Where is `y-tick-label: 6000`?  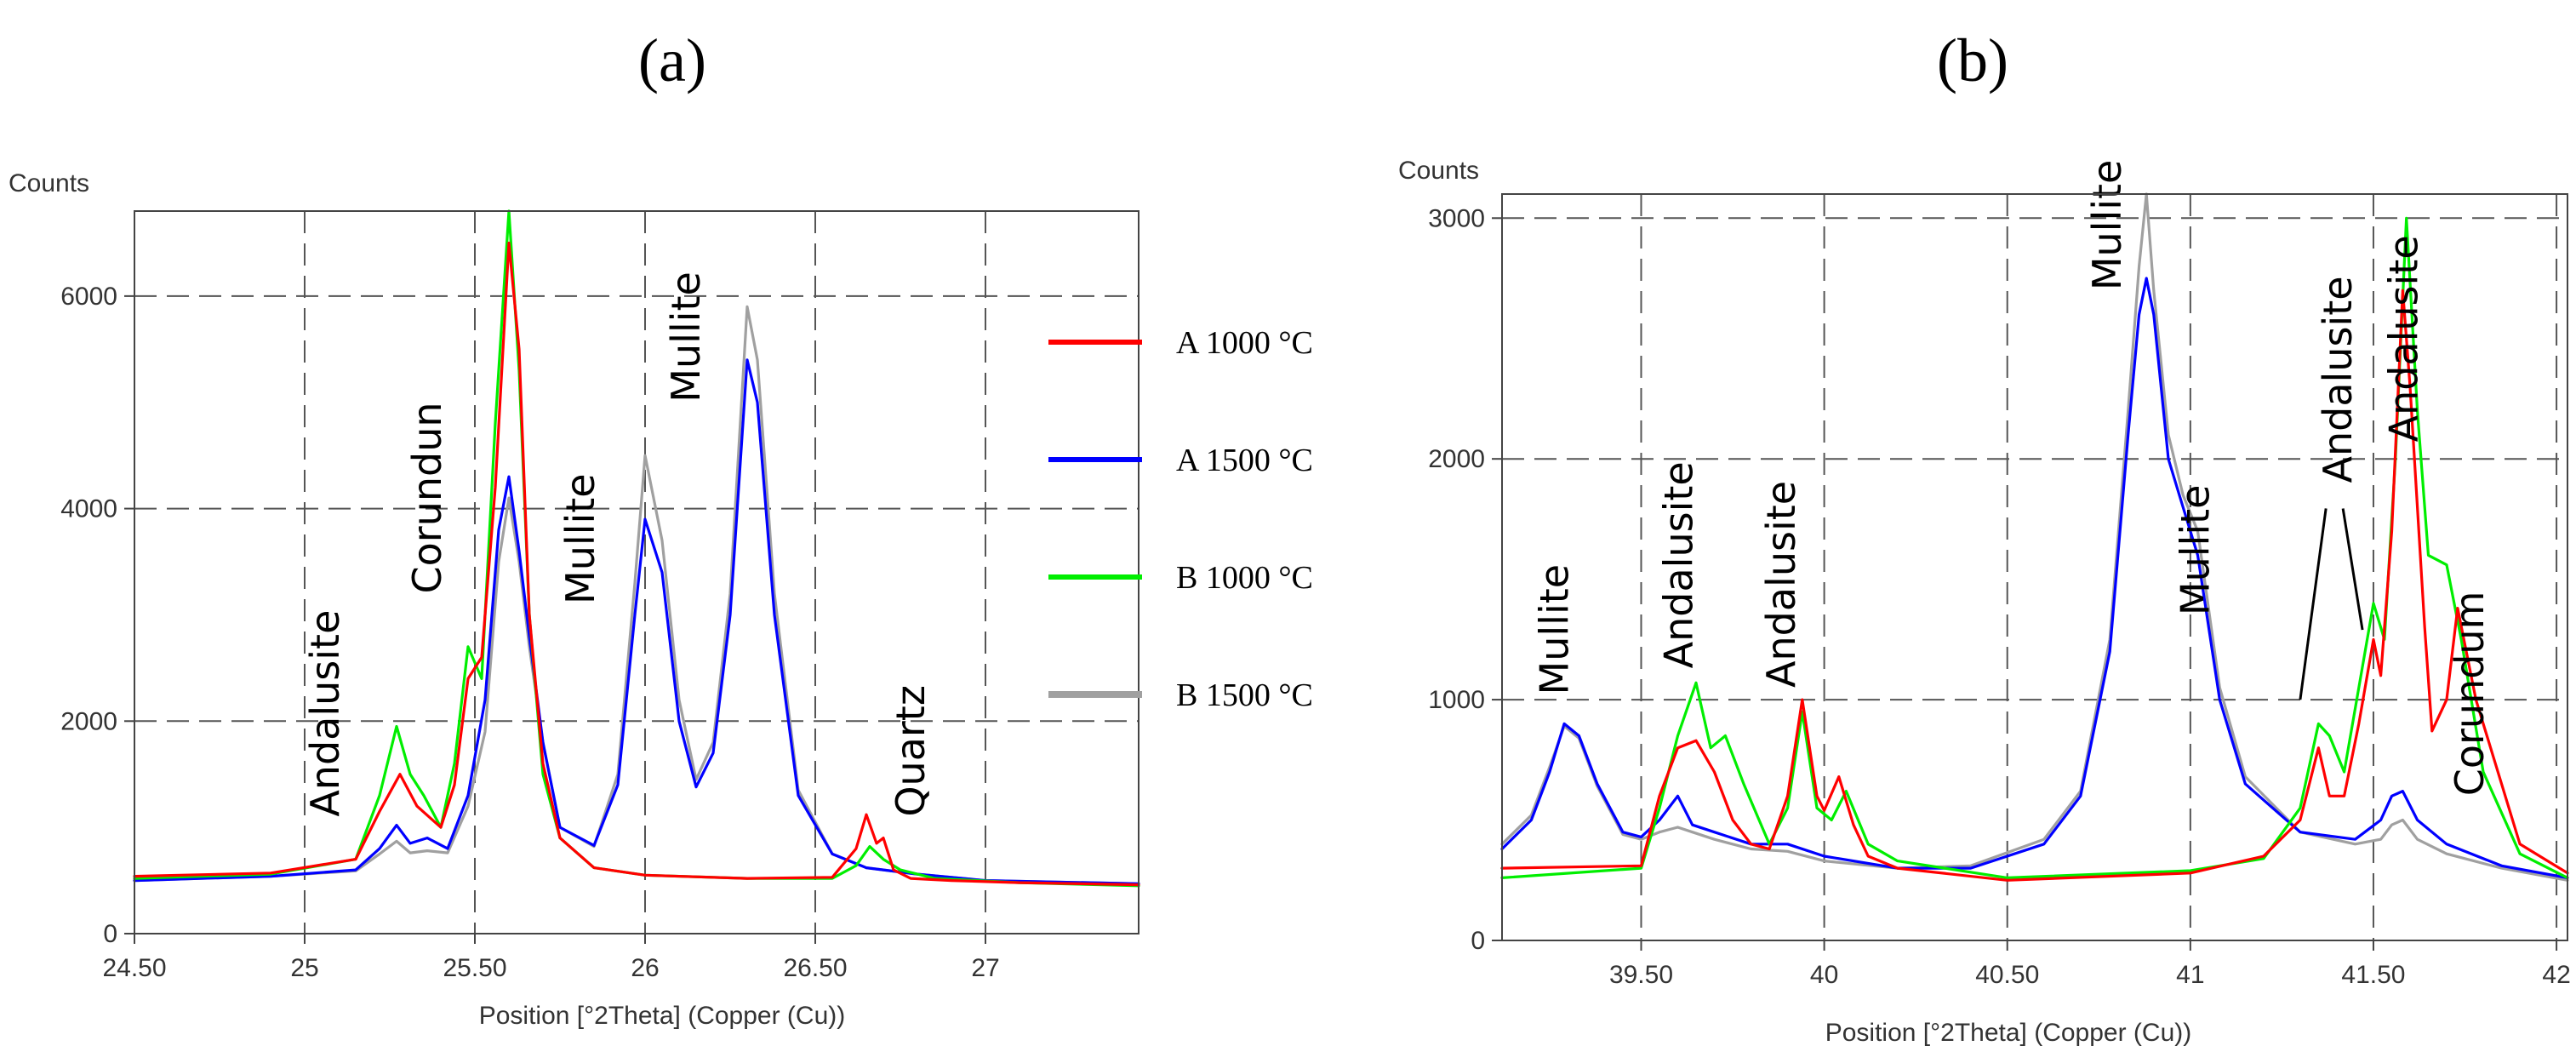 y-tick-label: 6000 is located at coordinates (88, 297).